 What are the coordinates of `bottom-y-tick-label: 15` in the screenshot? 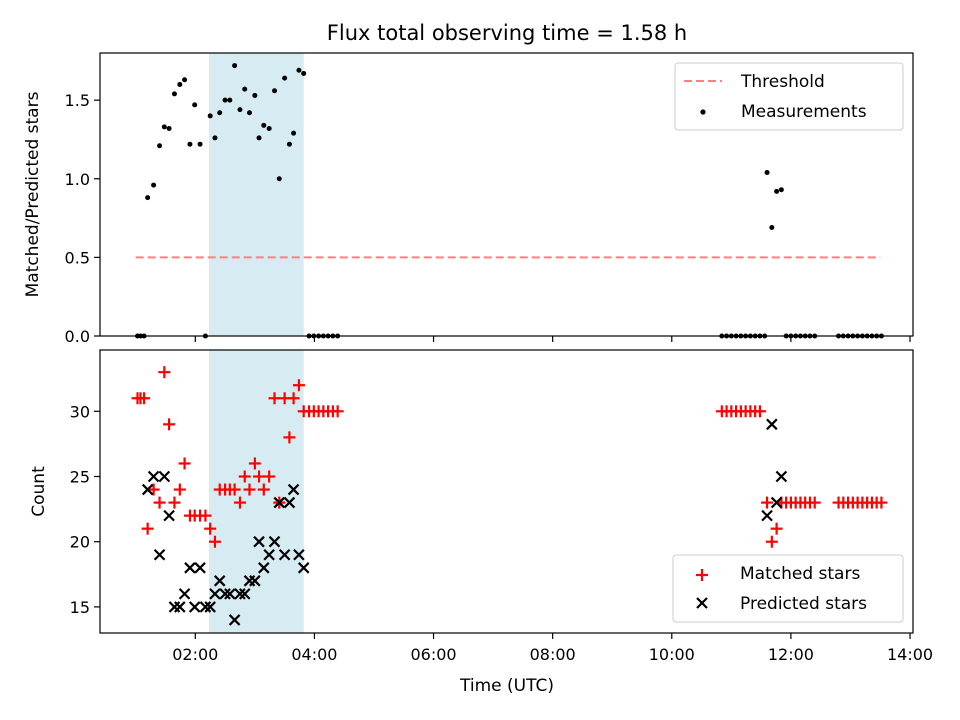 It's located at (80, 607).